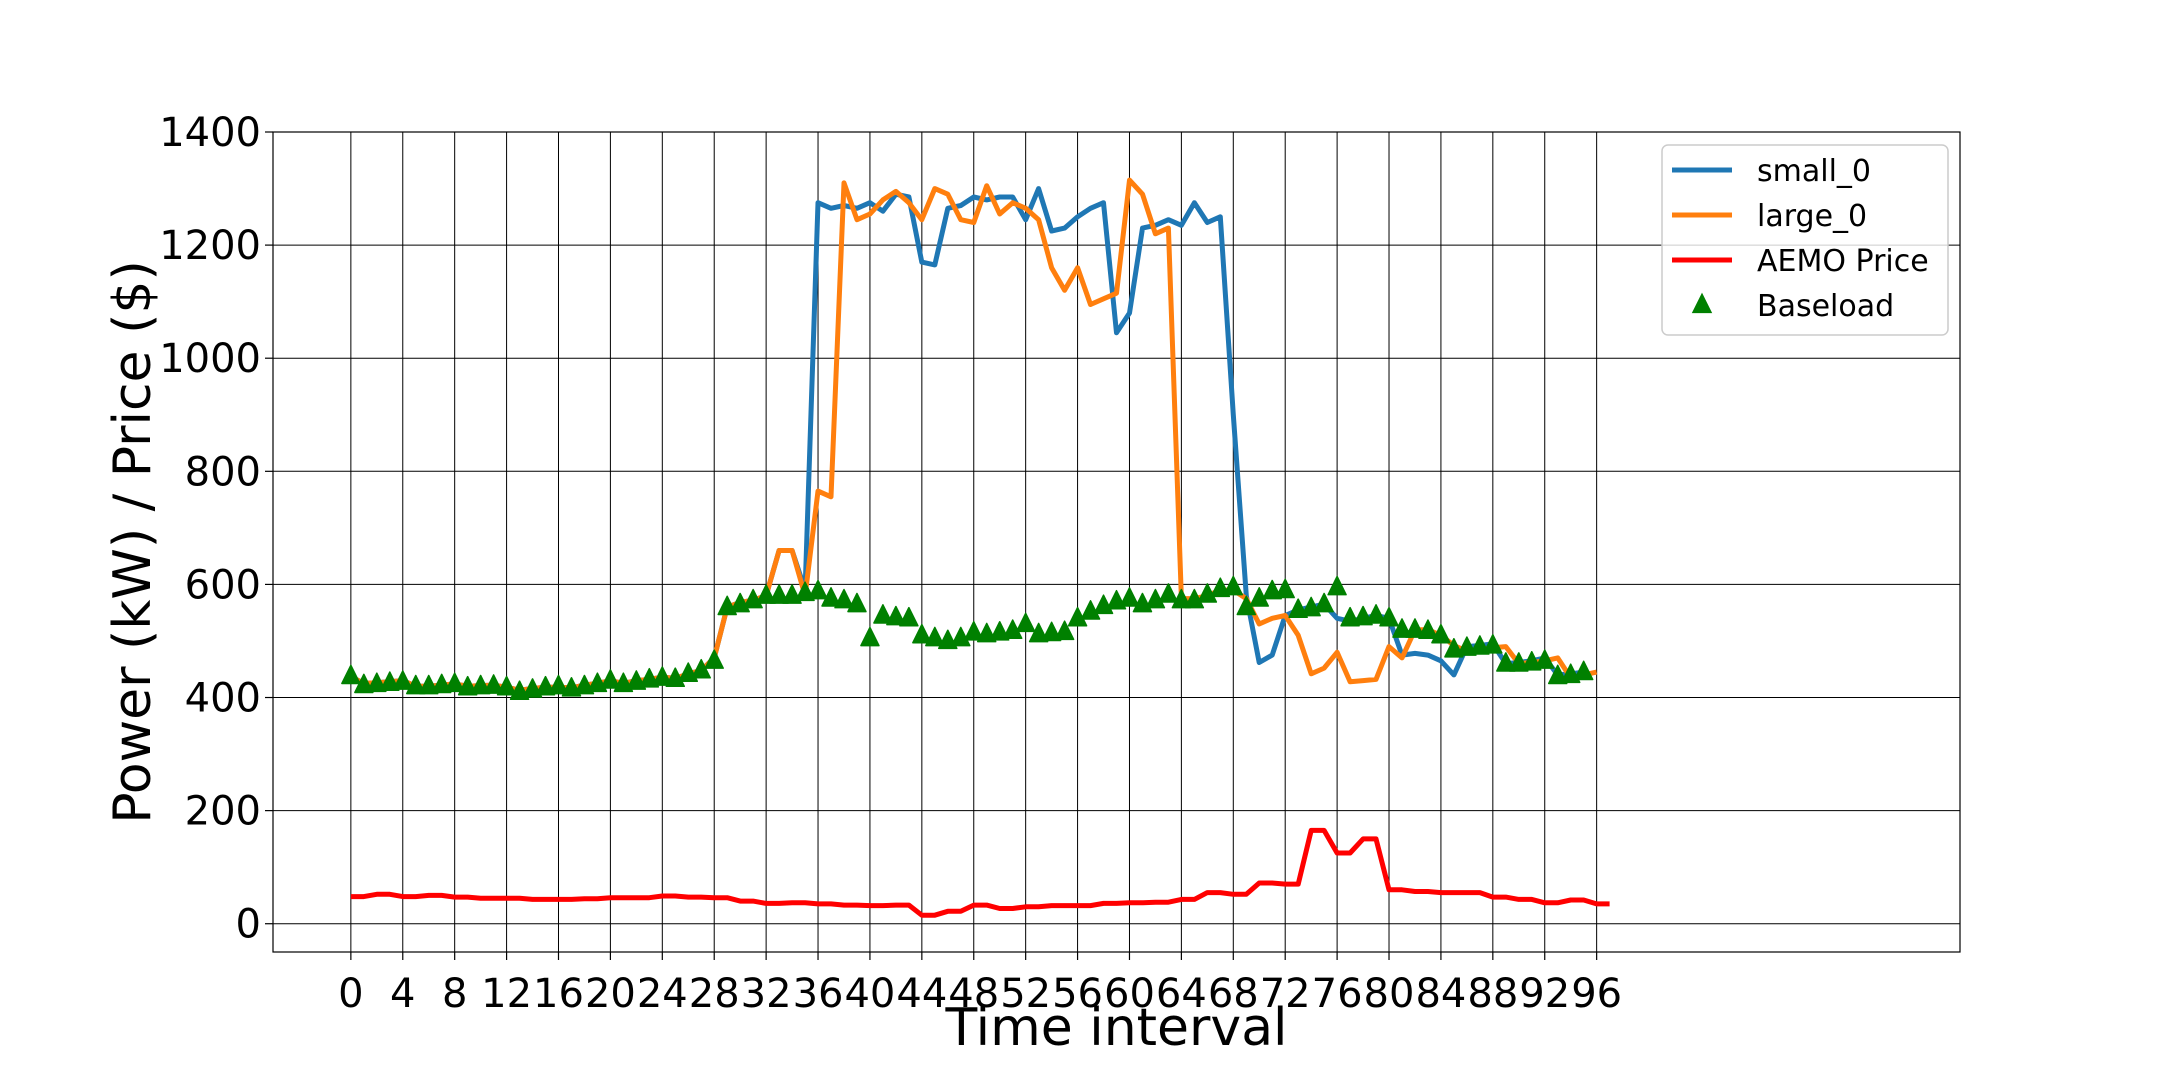 This screenshot has height=1080, width=2160. What do you see at coordinates (1596, 994) in the screenshot?
I see `x-tick-label: 96` at bounding box center [1596, 994].